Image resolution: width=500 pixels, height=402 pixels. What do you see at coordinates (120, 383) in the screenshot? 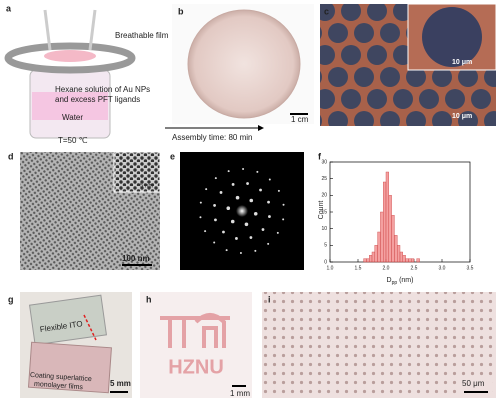
I see `scale-bar-label: 5 mm` at bounding box center [120, 383].